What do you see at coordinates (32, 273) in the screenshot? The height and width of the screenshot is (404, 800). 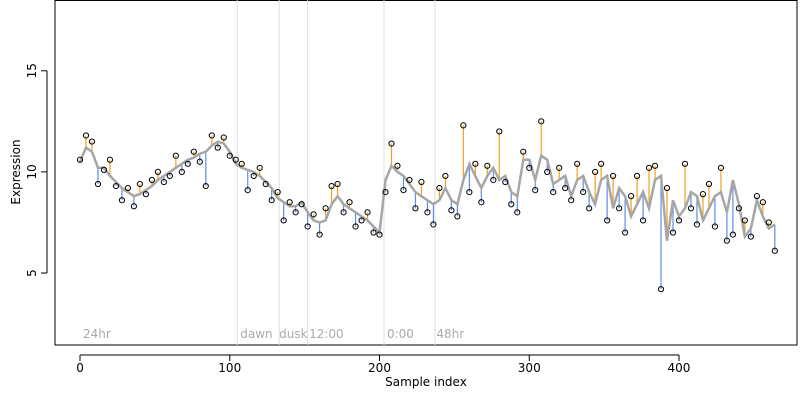 I see `y-tick-label: 5` at bounding box center [32, 273].